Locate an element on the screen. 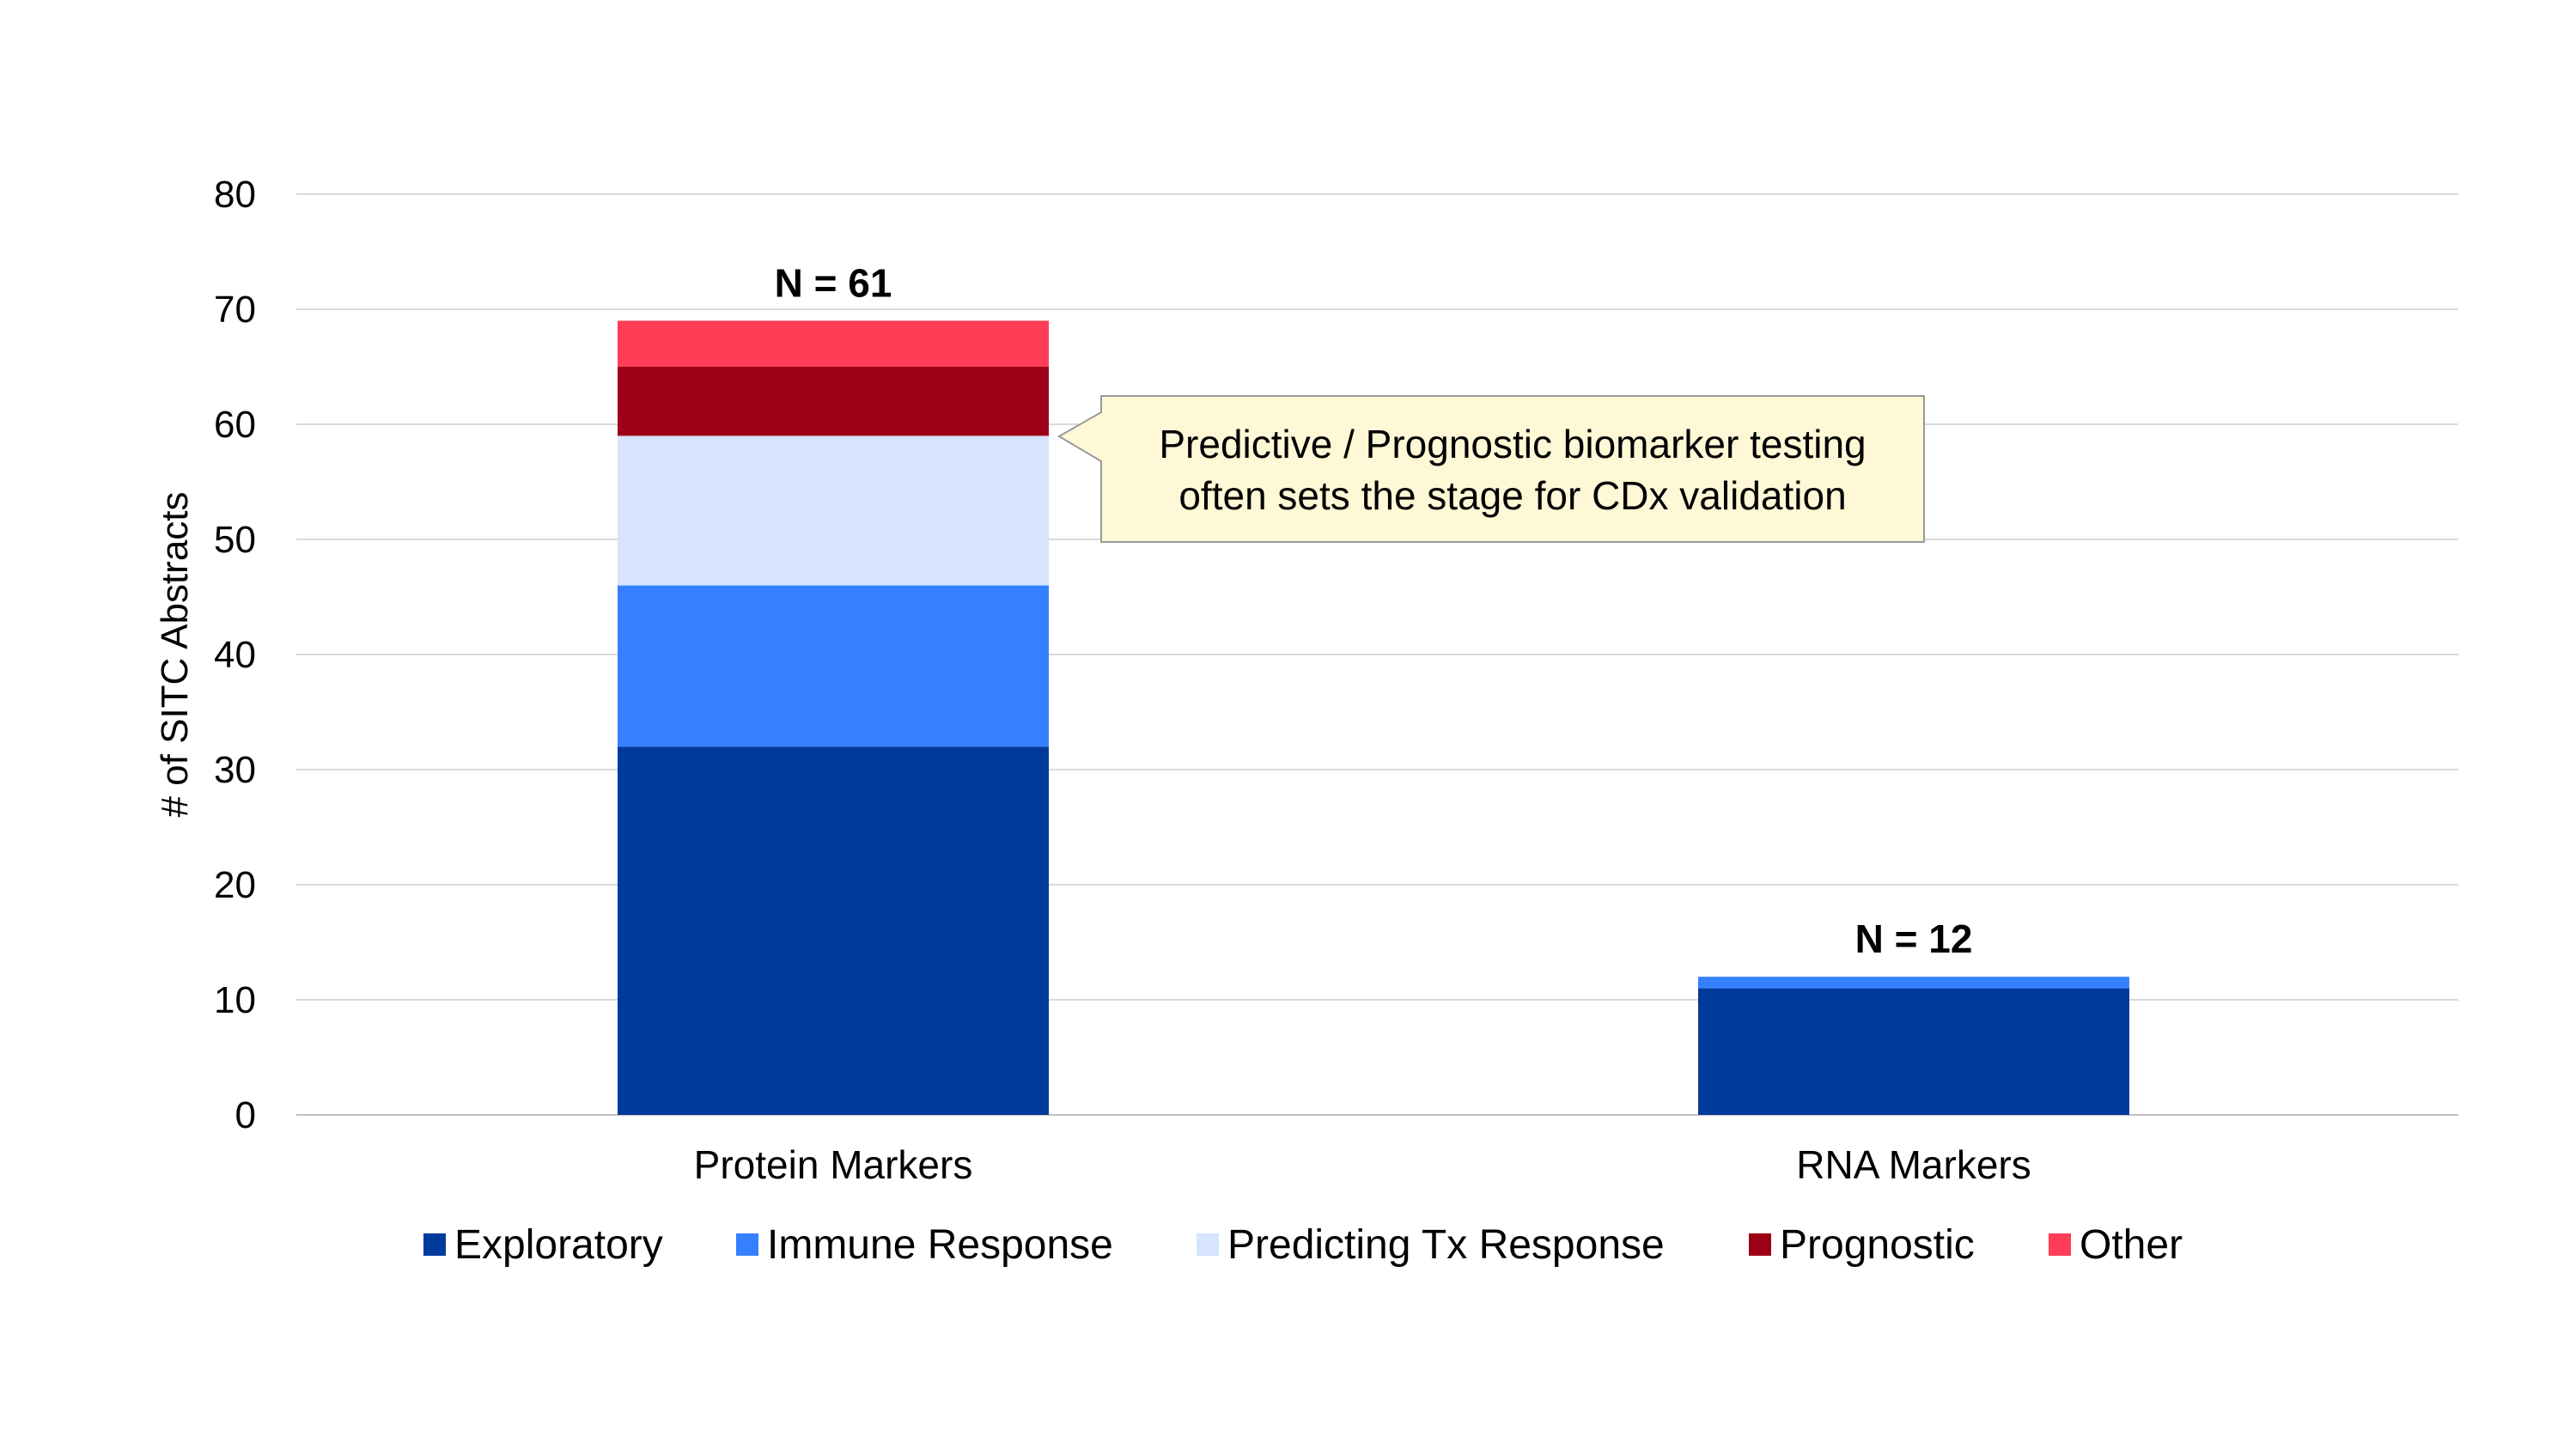  legend-label: Immune Response is located at coordinates (940, 1245).